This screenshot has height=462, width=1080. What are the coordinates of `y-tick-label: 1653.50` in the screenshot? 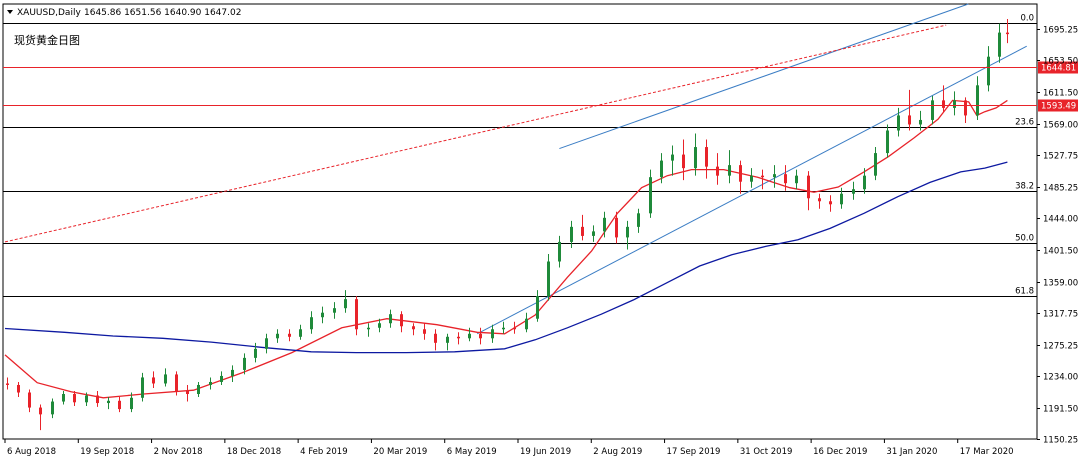 It's located at (1060, 62).